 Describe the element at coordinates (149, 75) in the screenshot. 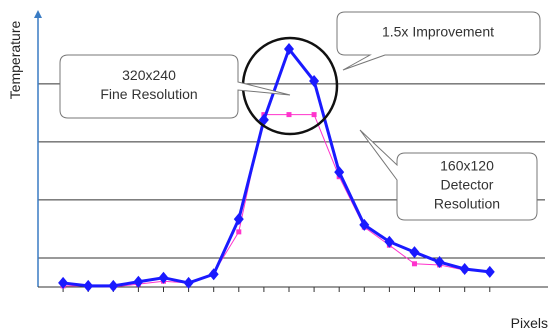

I see `annotation-text: 320x240` at that location.